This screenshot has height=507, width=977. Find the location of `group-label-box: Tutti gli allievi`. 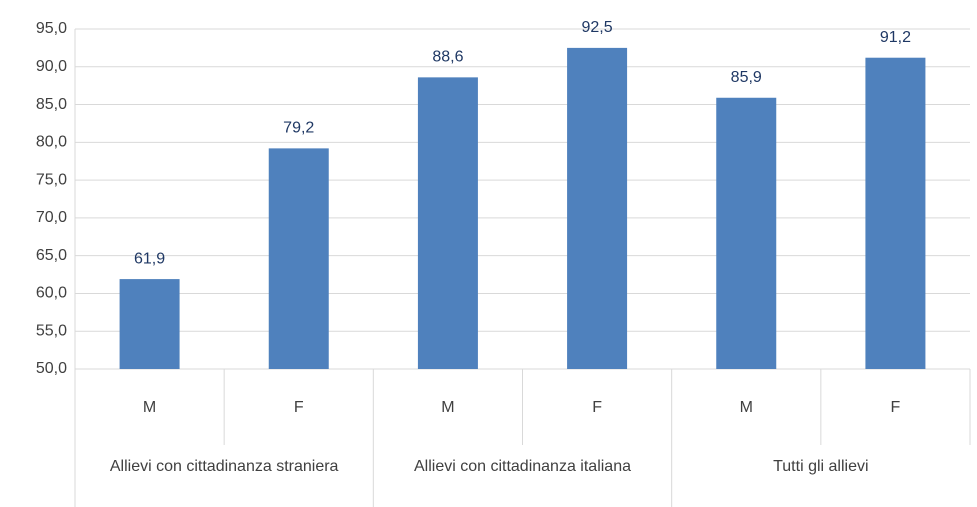

group-label-box: Tutti gli allievi is located at coordinates (821, 466).